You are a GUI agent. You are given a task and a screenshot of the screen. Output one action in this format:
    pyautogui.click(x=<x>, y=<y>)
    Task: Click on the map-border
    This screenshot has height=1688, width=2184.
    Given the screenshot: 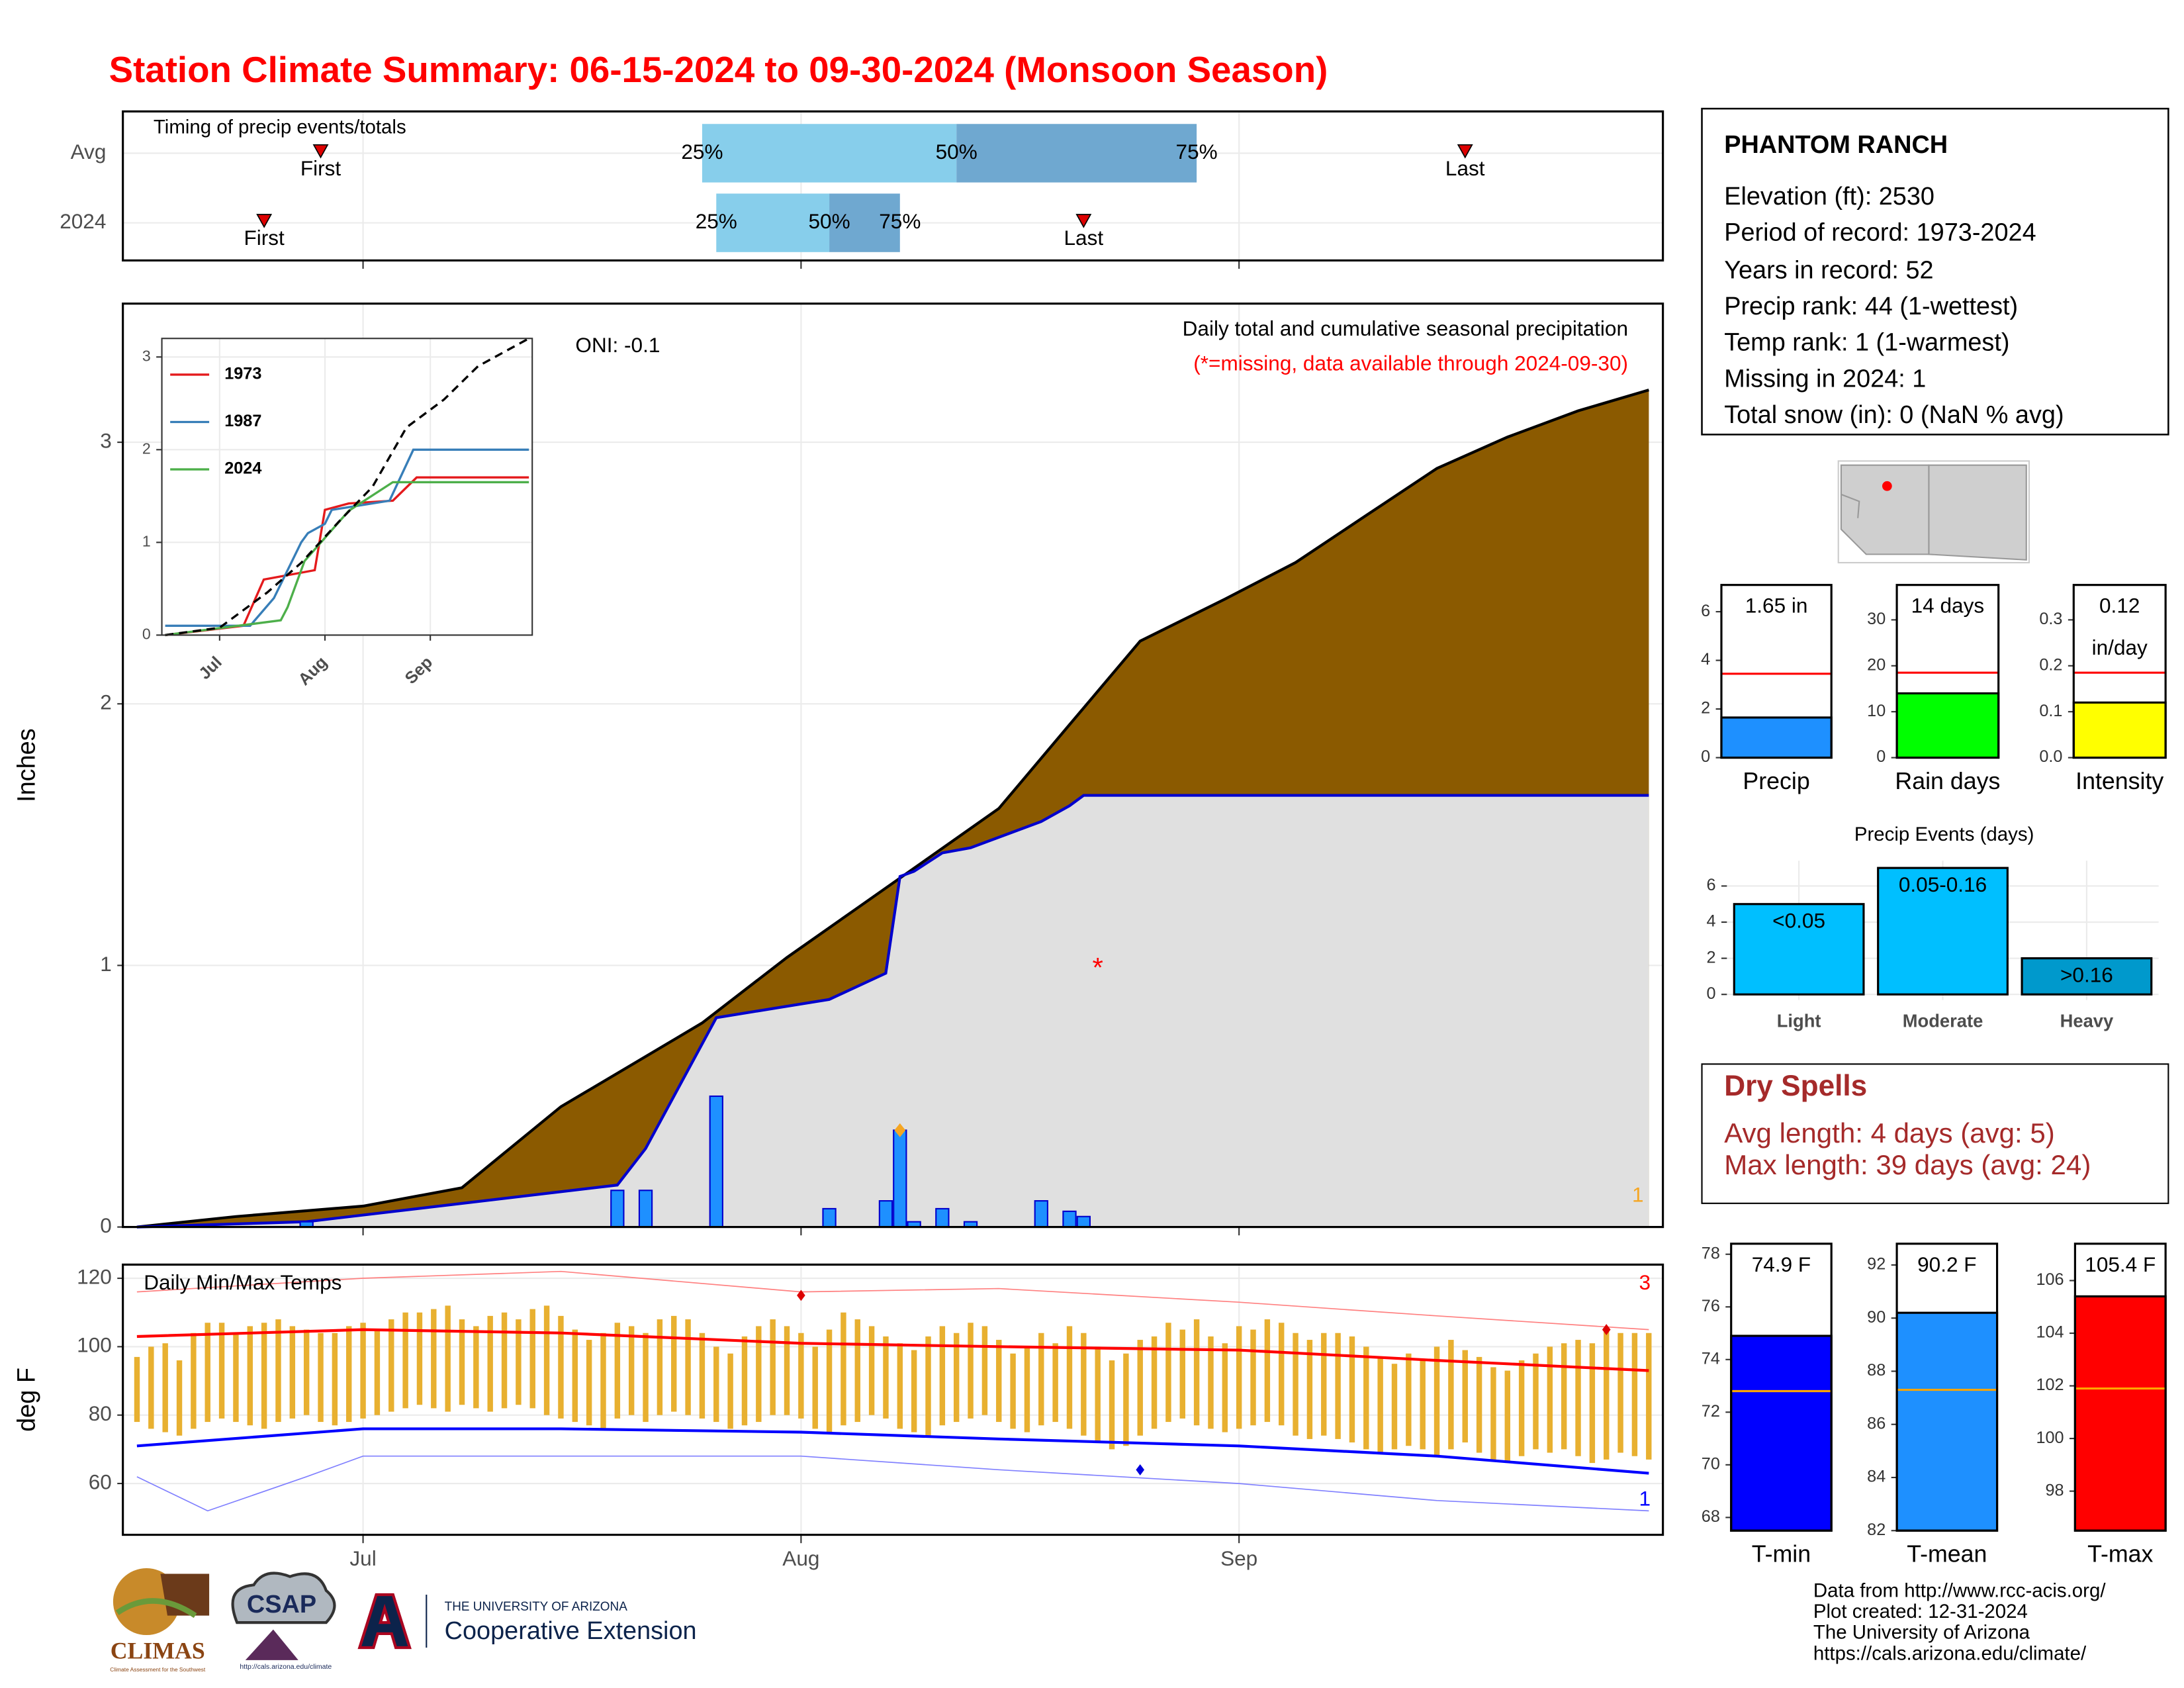 What is the action you would take?
    pyautogui.click(x=1851, y=505)
    